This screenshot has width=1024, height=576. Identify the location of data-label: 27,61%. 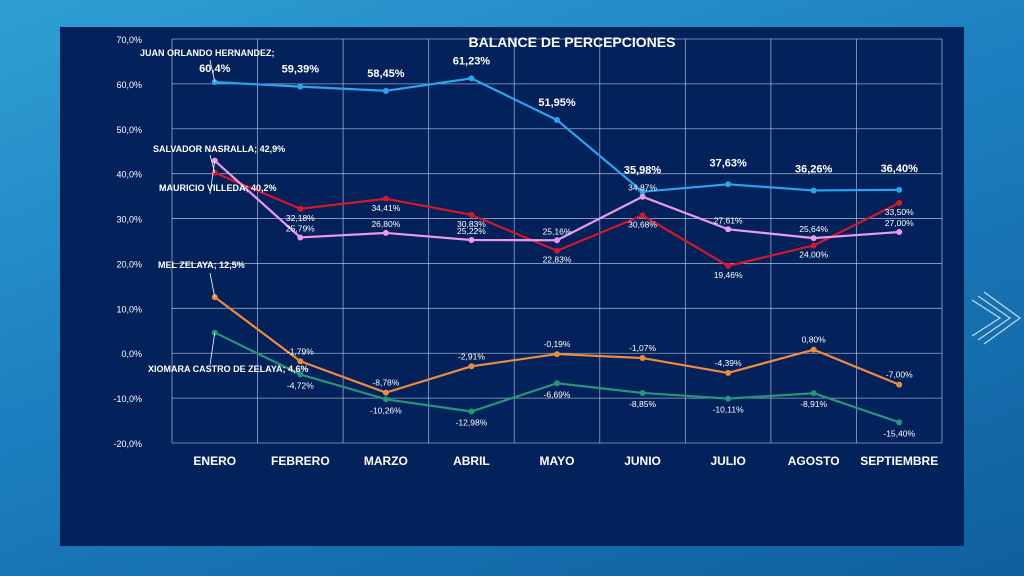
(728, 220).